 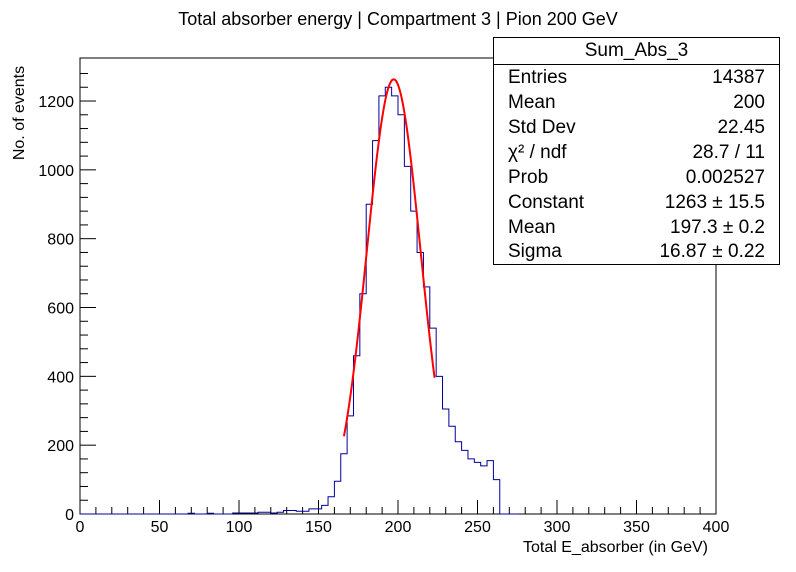 I want to click on y-tick-label: 800, so click(x=60, y=240).